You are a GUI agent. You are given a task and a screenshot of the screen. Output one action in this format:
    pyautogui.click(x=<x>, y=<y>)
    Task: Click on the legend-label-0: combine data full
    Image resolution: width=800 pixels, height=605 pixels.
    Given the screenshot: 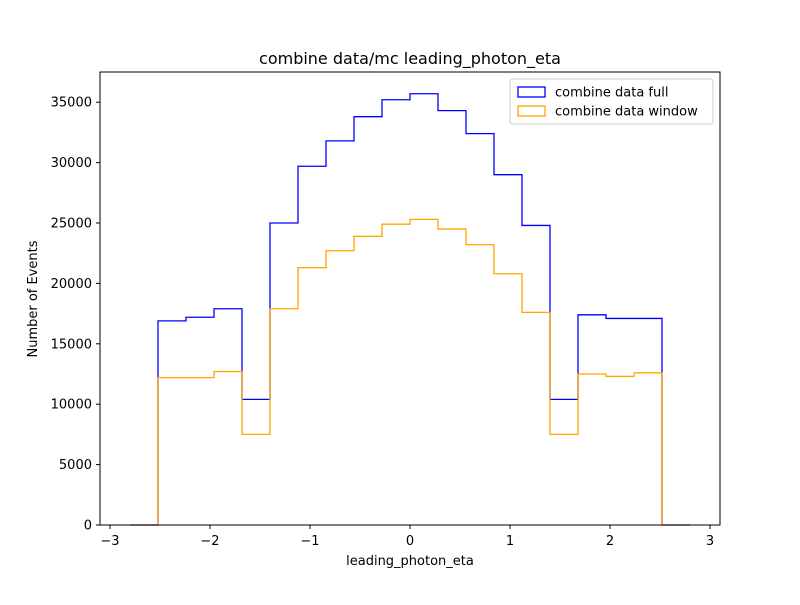 What is the action you would take?
    pyautogui.click(x=611, y=93)
    